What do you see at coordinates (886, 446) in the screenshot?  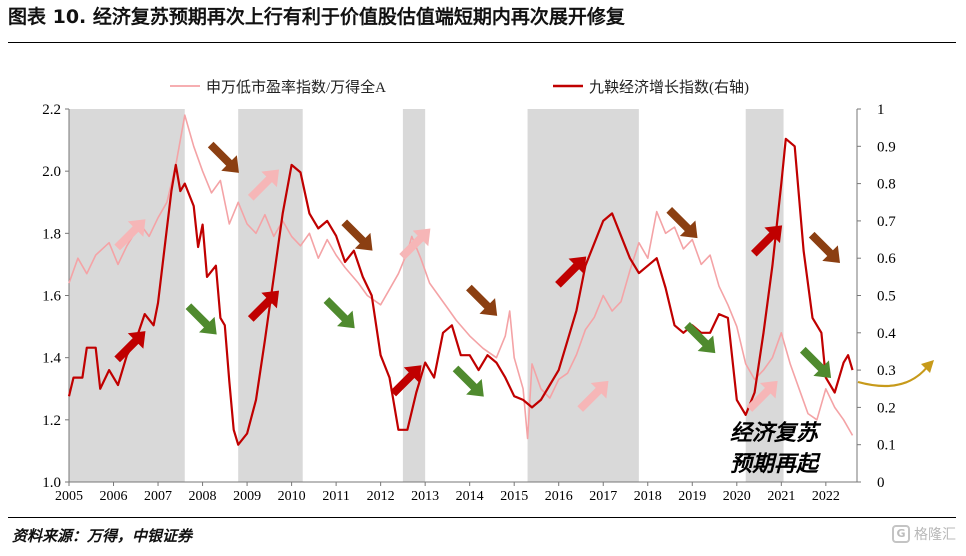 I see `right-tick-label: 0.1` at bounding box center [886, 446].